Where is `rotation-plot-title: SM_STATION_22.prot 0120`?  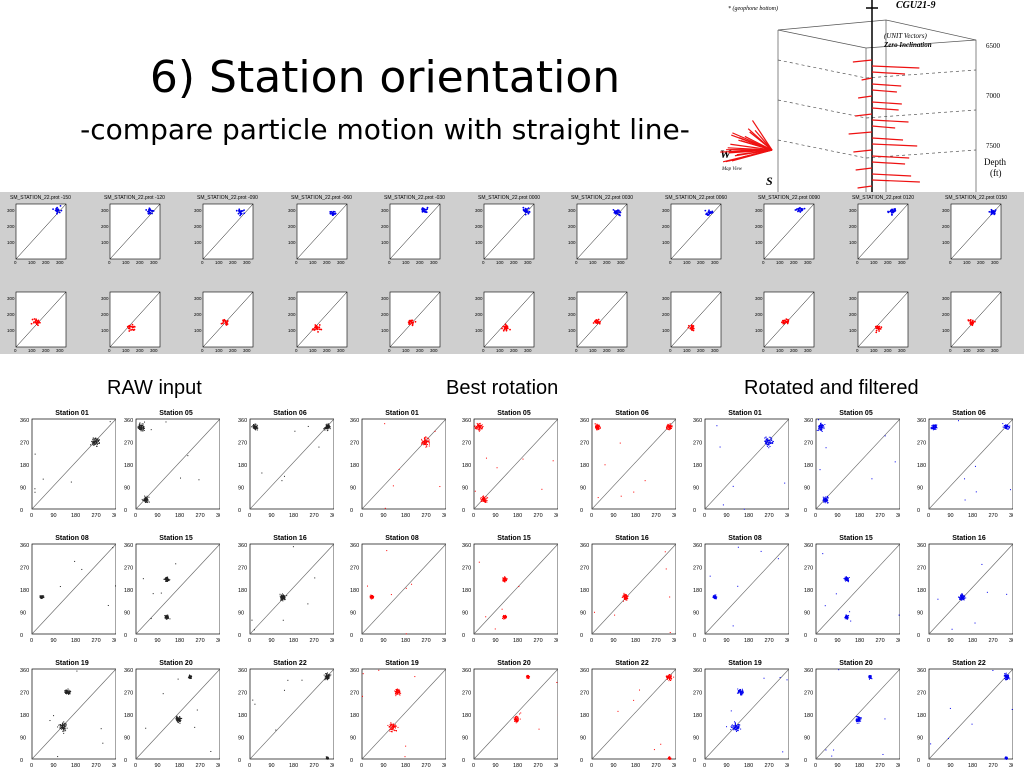
rotation-plot-title: SM_STATION_22.prot 0120 is located at coordinates (883, 198).